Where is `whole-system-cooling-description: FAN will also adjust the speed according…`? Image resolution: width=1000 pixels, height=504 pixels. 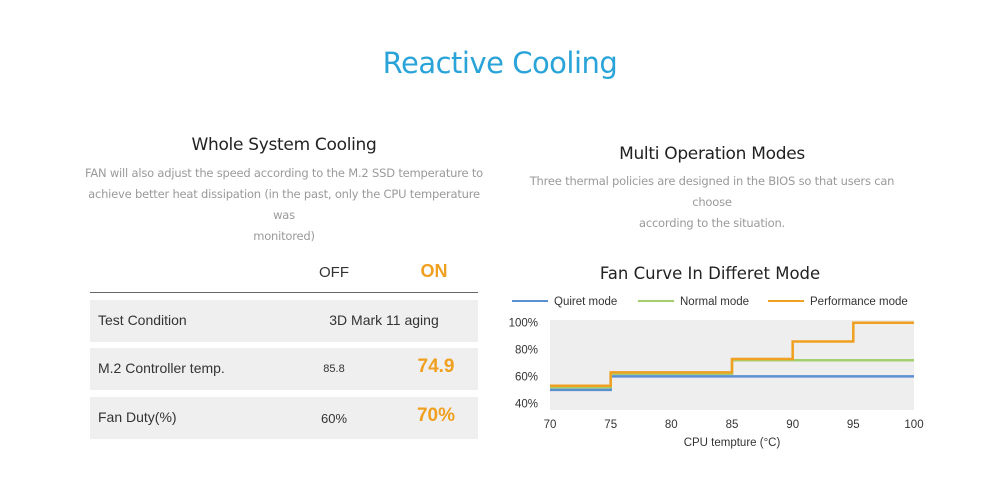 whole-system-cooling-description: FAN will also adjust the speed according… is located at coordinates (284, 205).